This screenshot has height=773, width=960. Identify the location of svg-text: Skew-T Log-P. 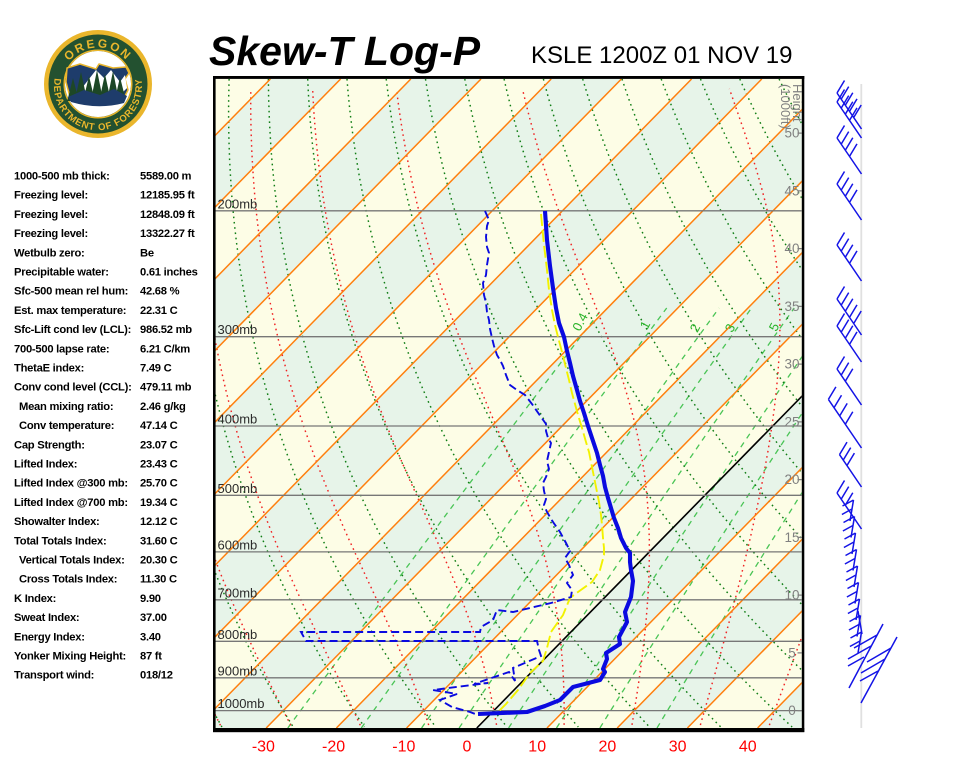
(345, 51).